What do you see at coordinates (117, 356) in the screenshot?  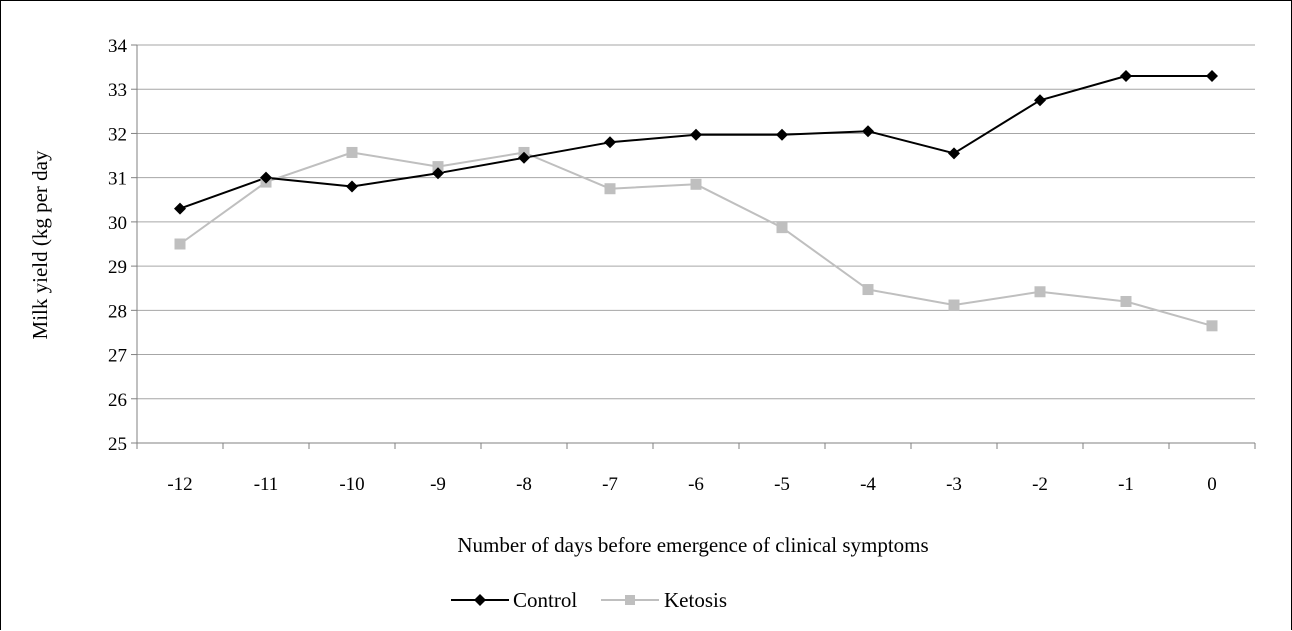 I see `y-tick-label: 27` at bounding box center [117, 356].